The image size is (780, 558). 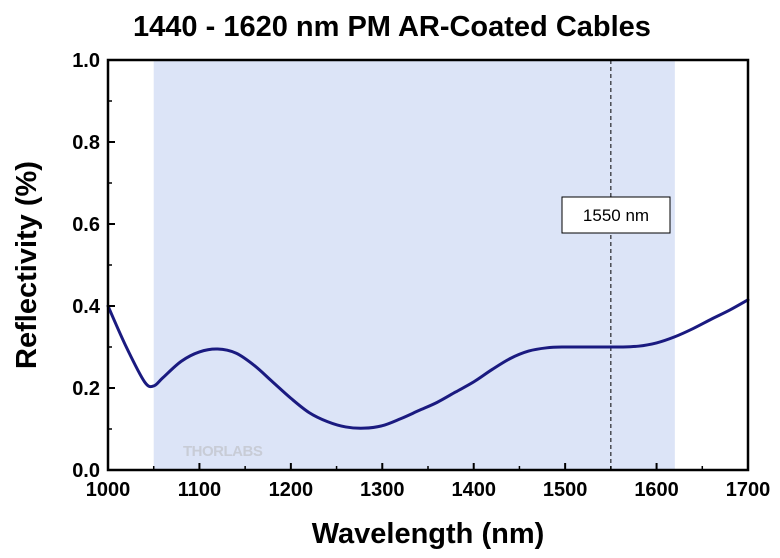 I want to click on x-axis-title: Wavelength (nm), so click(x=428, y=534).